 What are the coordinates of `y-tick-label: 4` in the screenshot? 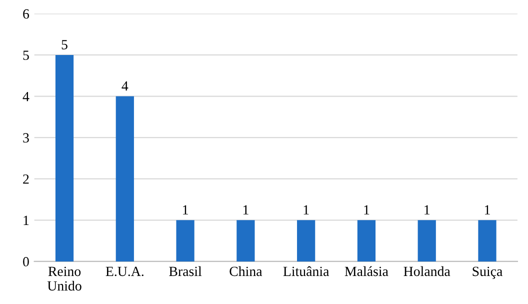 It's located at (26, 97).